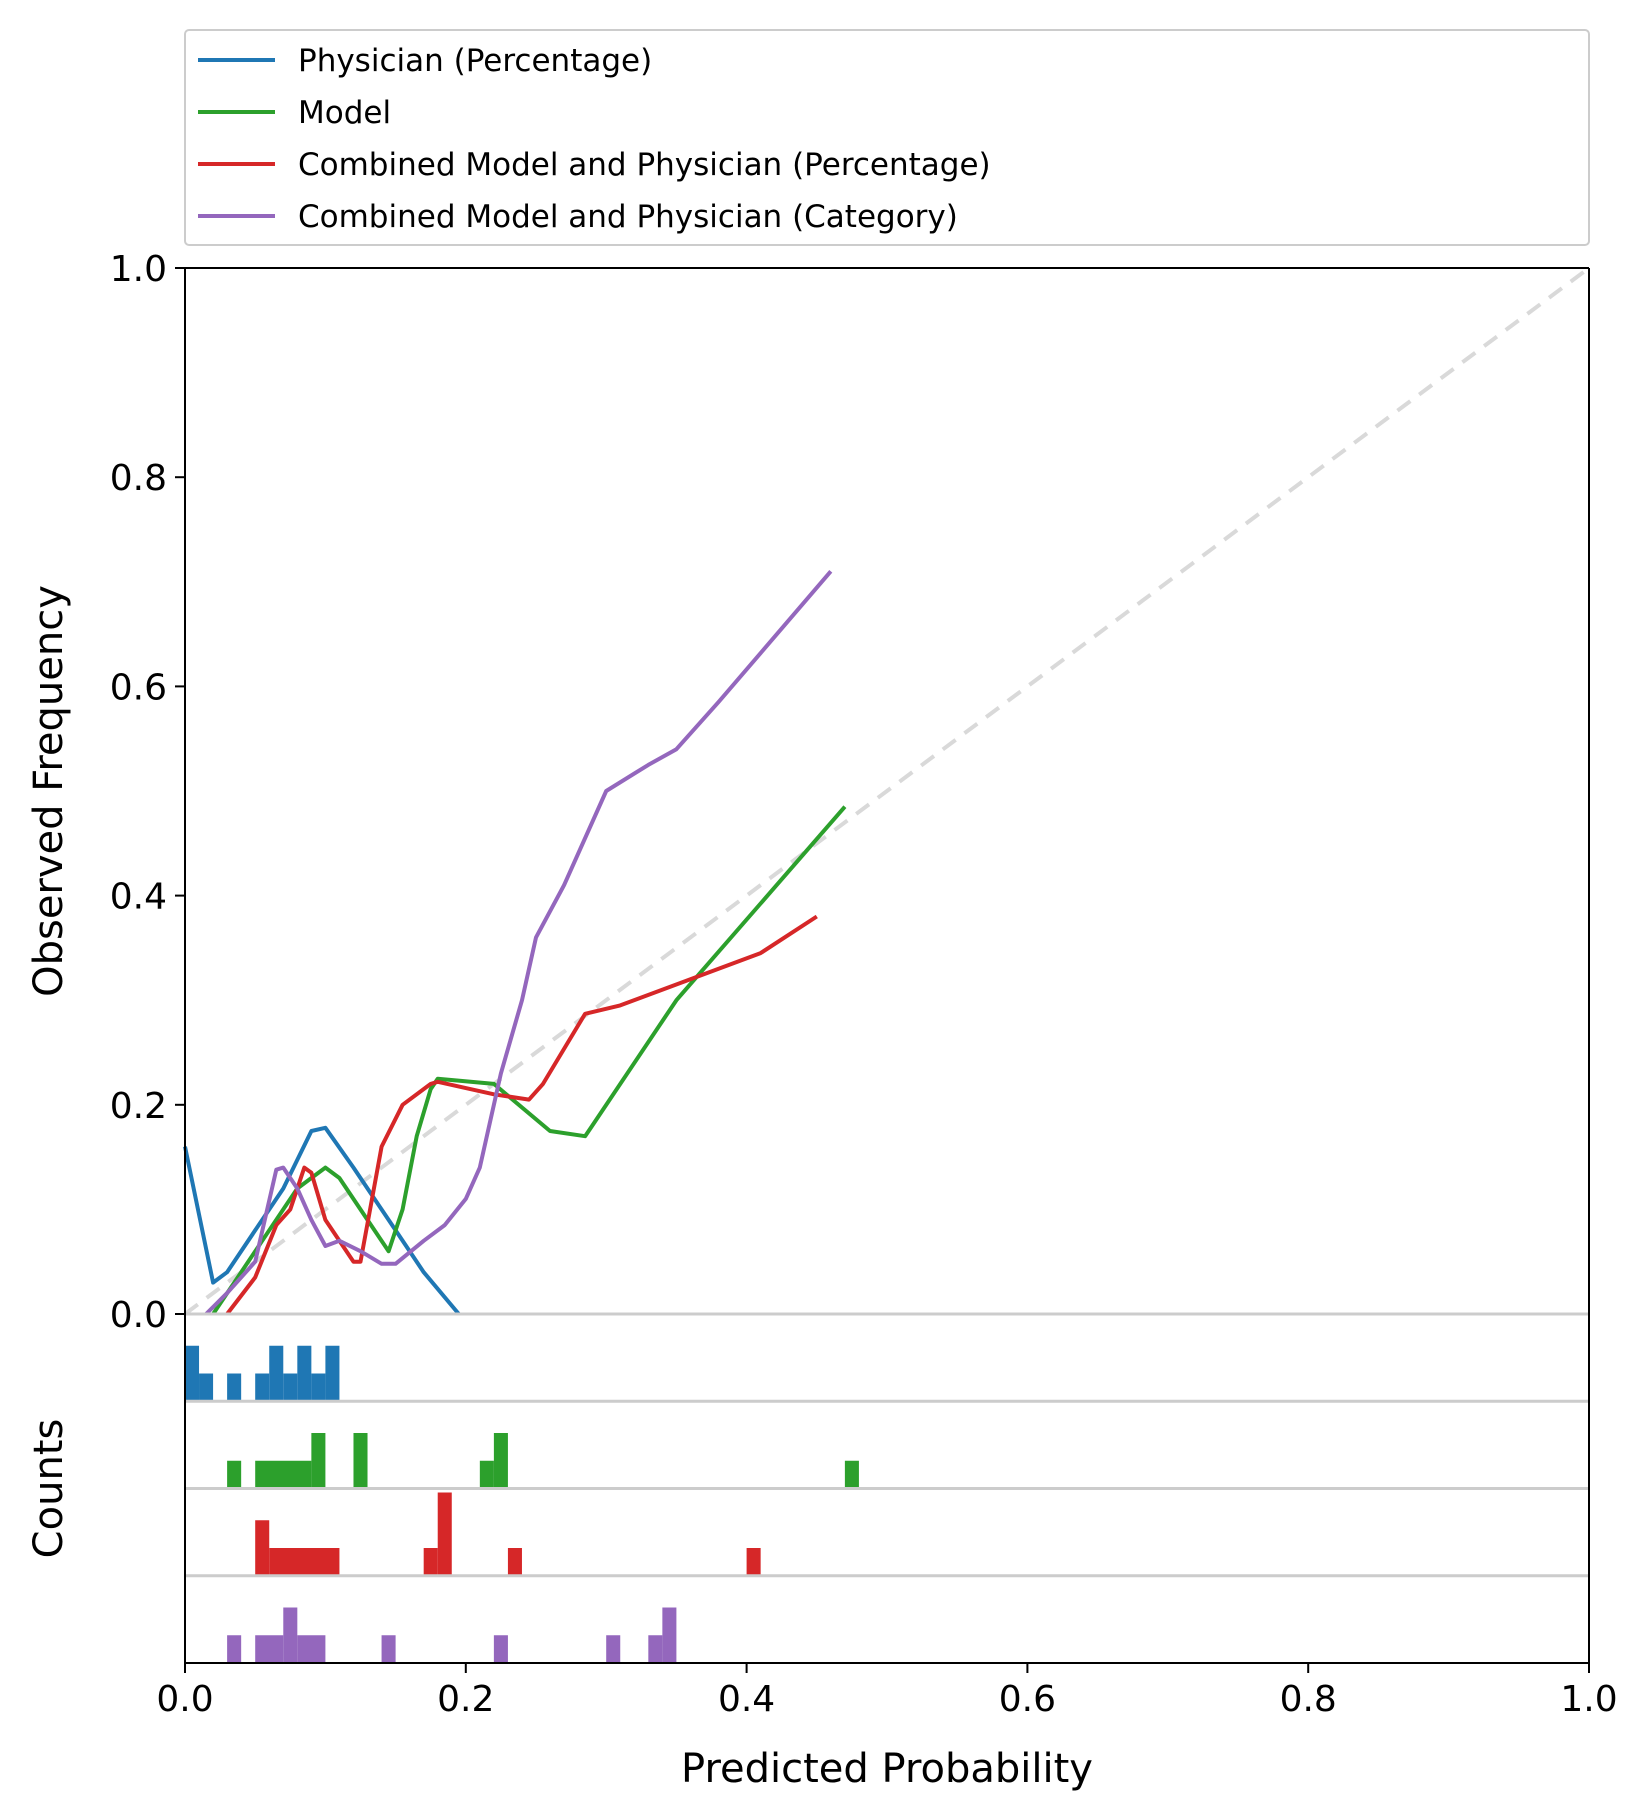 The width and height of the screenshot is (1642, 1812). I want to click on x-tick-label: 0.6, so click(1027, 1699).